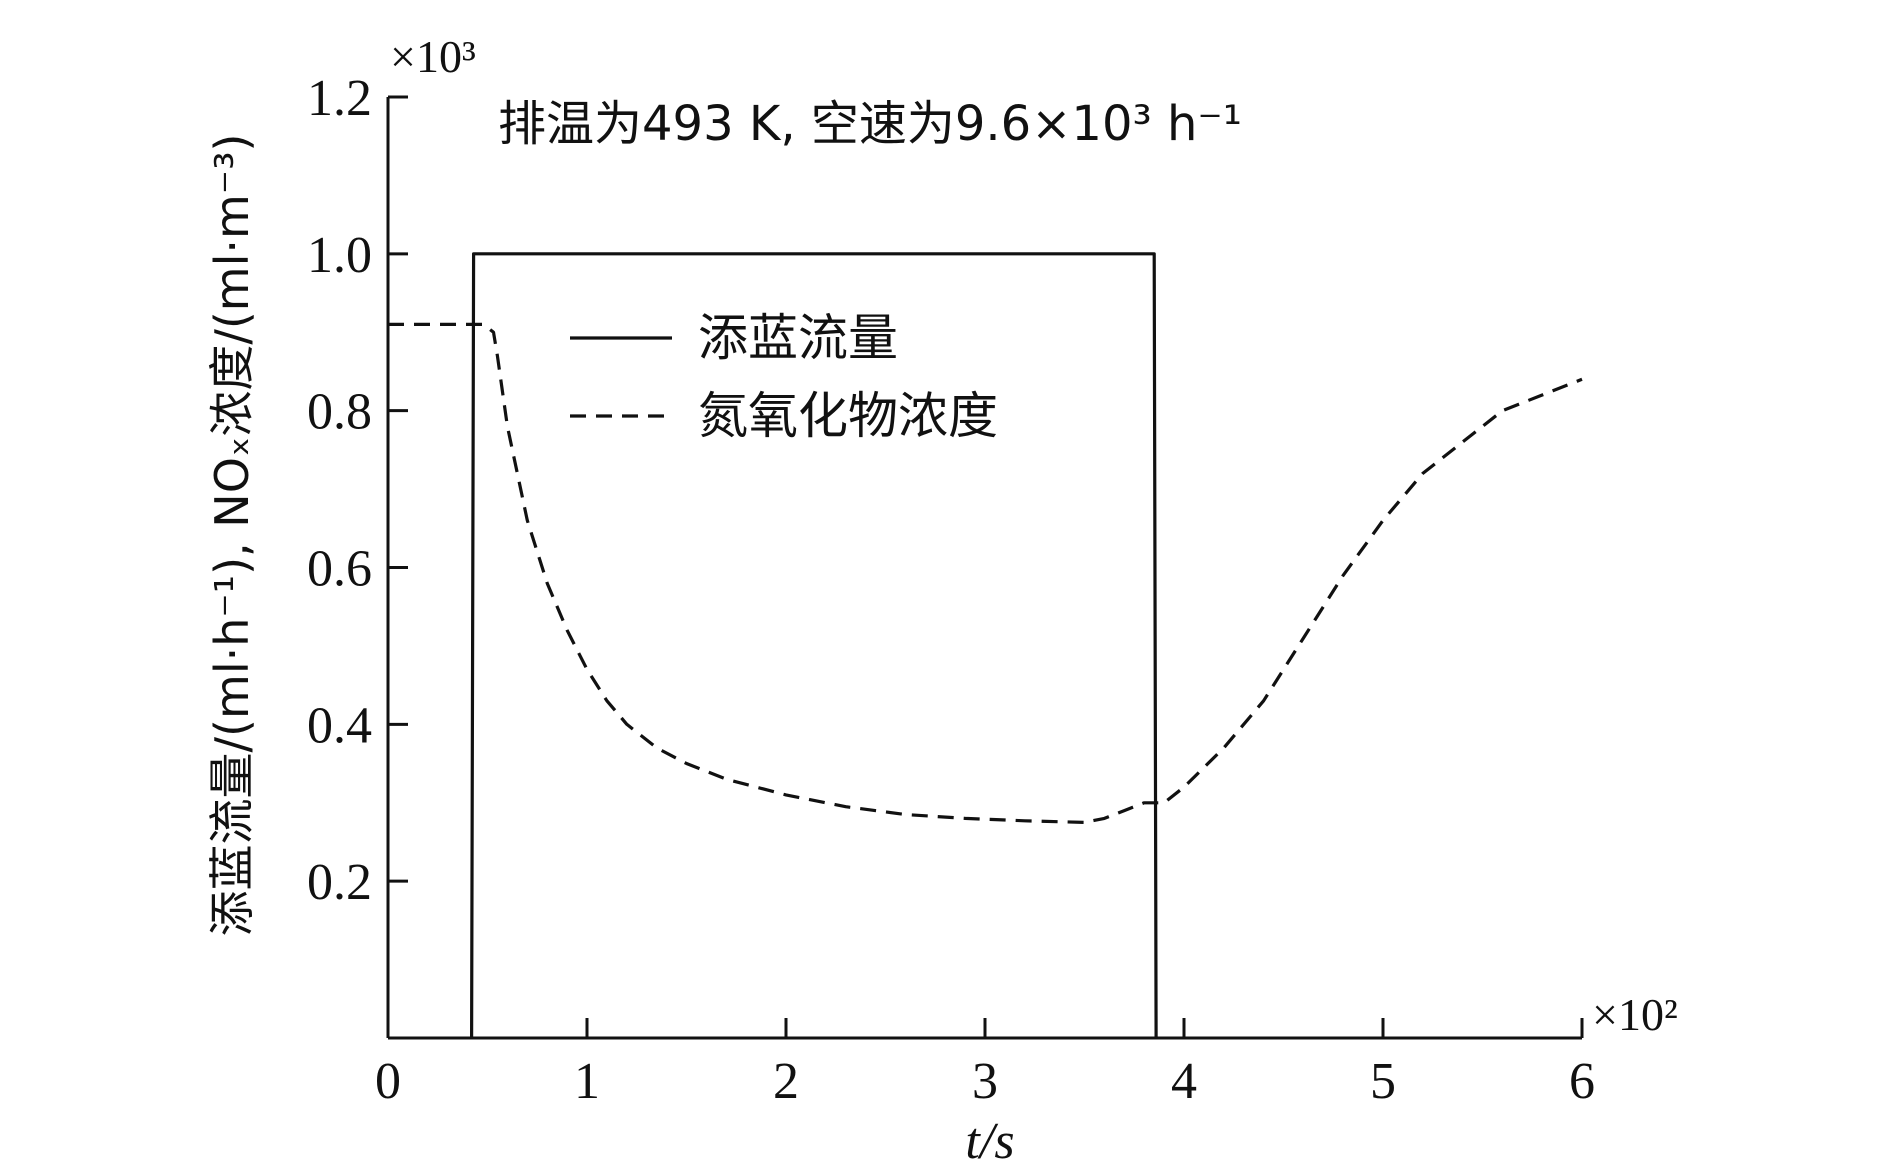 The height and width of the screenshot is (1163, 1889). I want to click on y-tick-label: 1.0, so click(339, 255).